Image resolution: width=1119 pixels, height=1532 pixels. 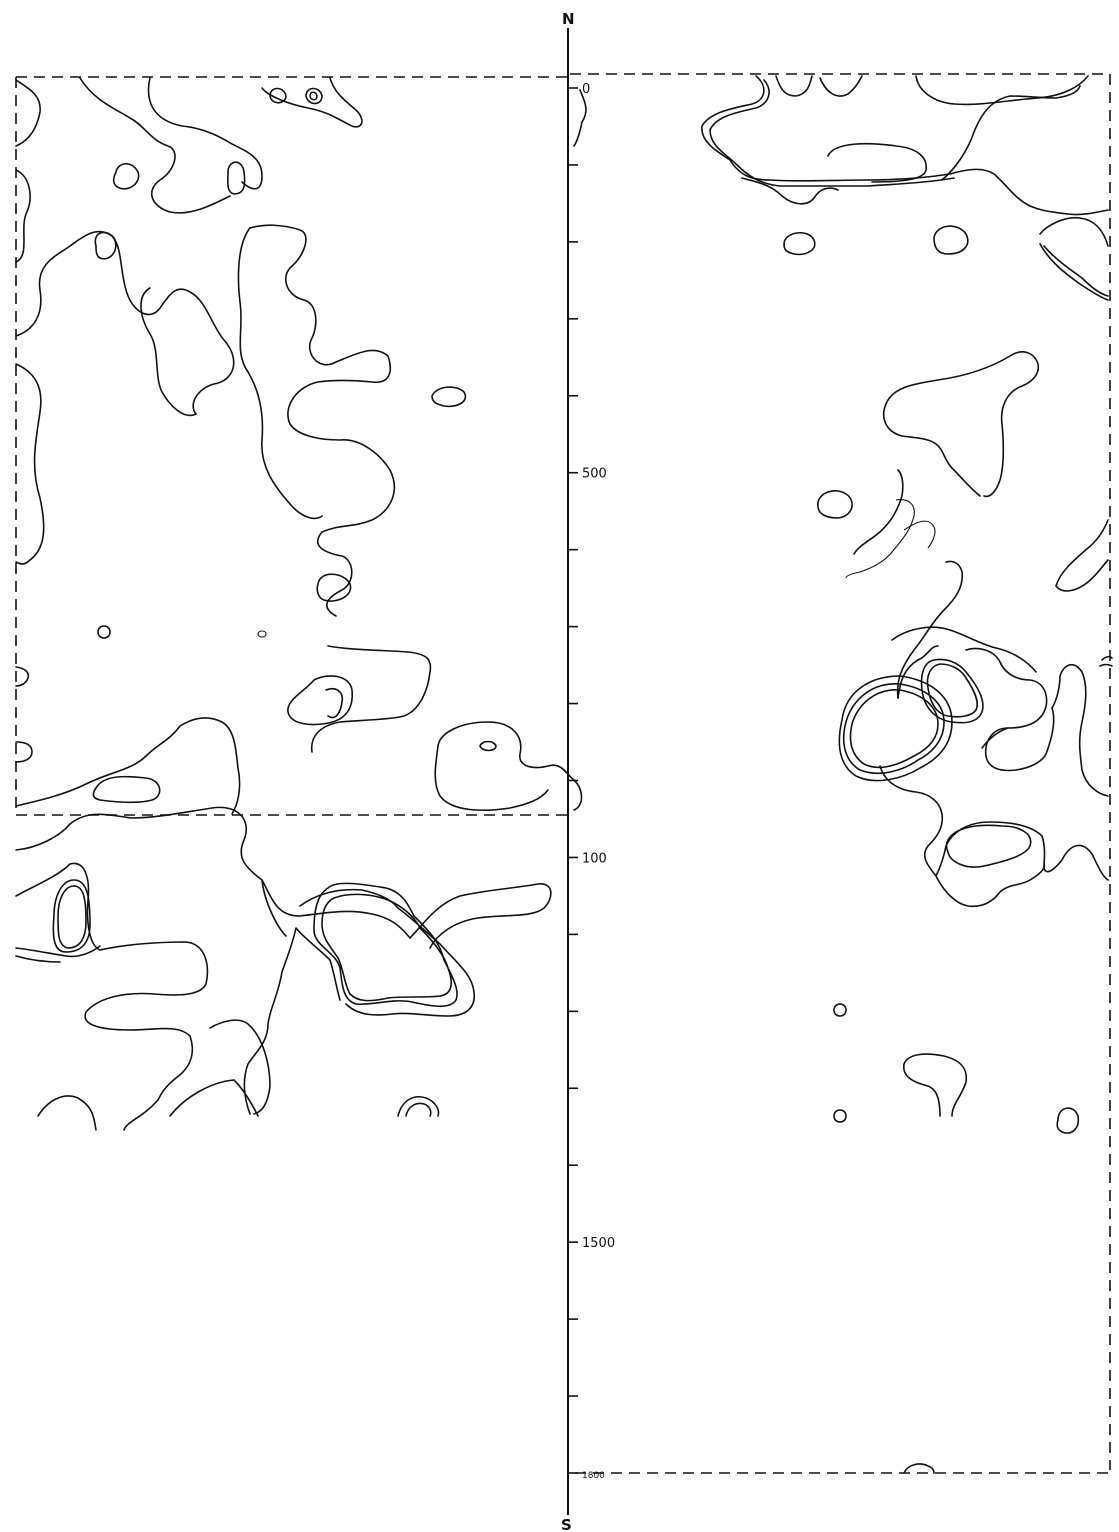 I want to click on baseline-tick-label: 1500, so click(x=598, y=1243).